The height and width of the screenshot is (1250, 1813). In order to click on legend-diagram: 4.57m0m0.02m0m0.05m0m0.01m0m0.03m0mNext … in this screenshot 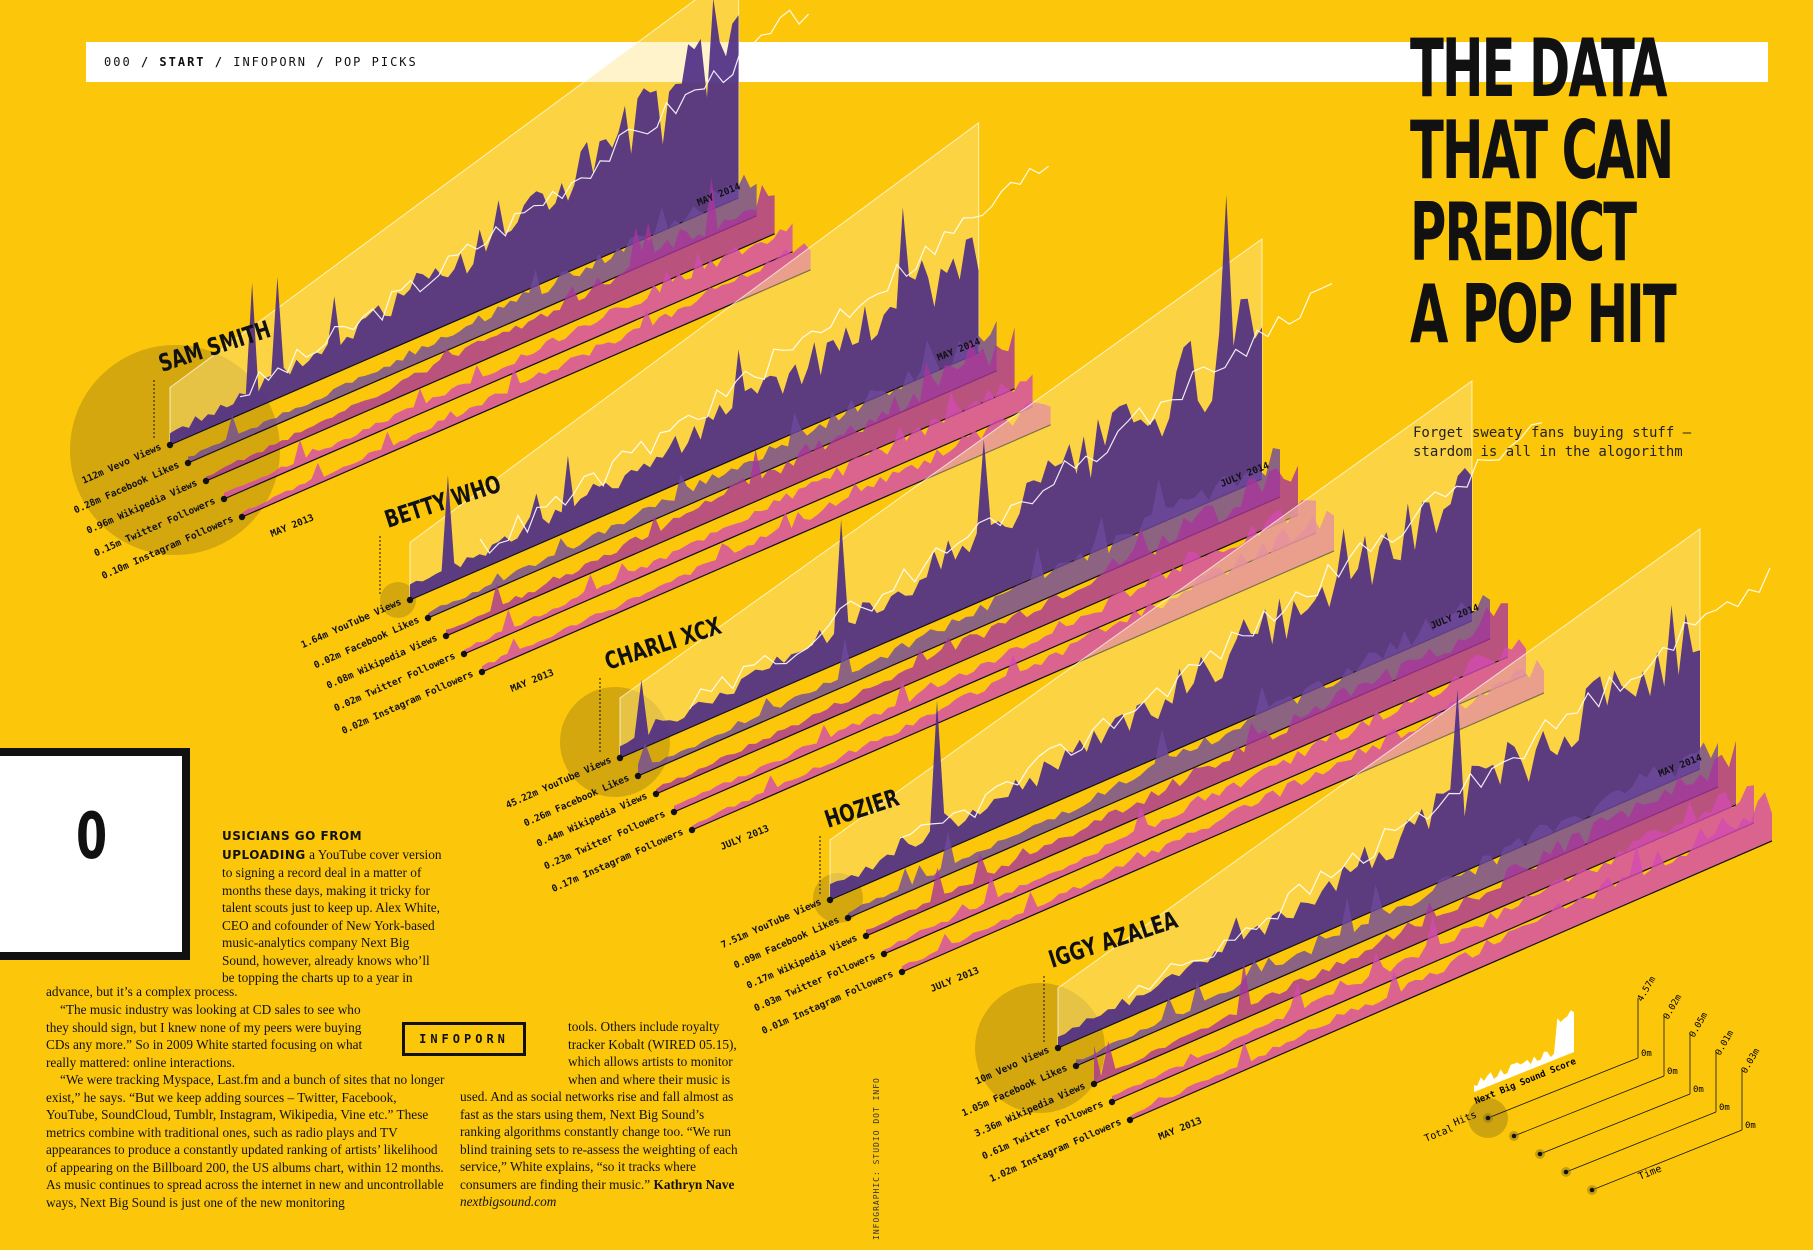, I will do `click(1592, 1085)`.